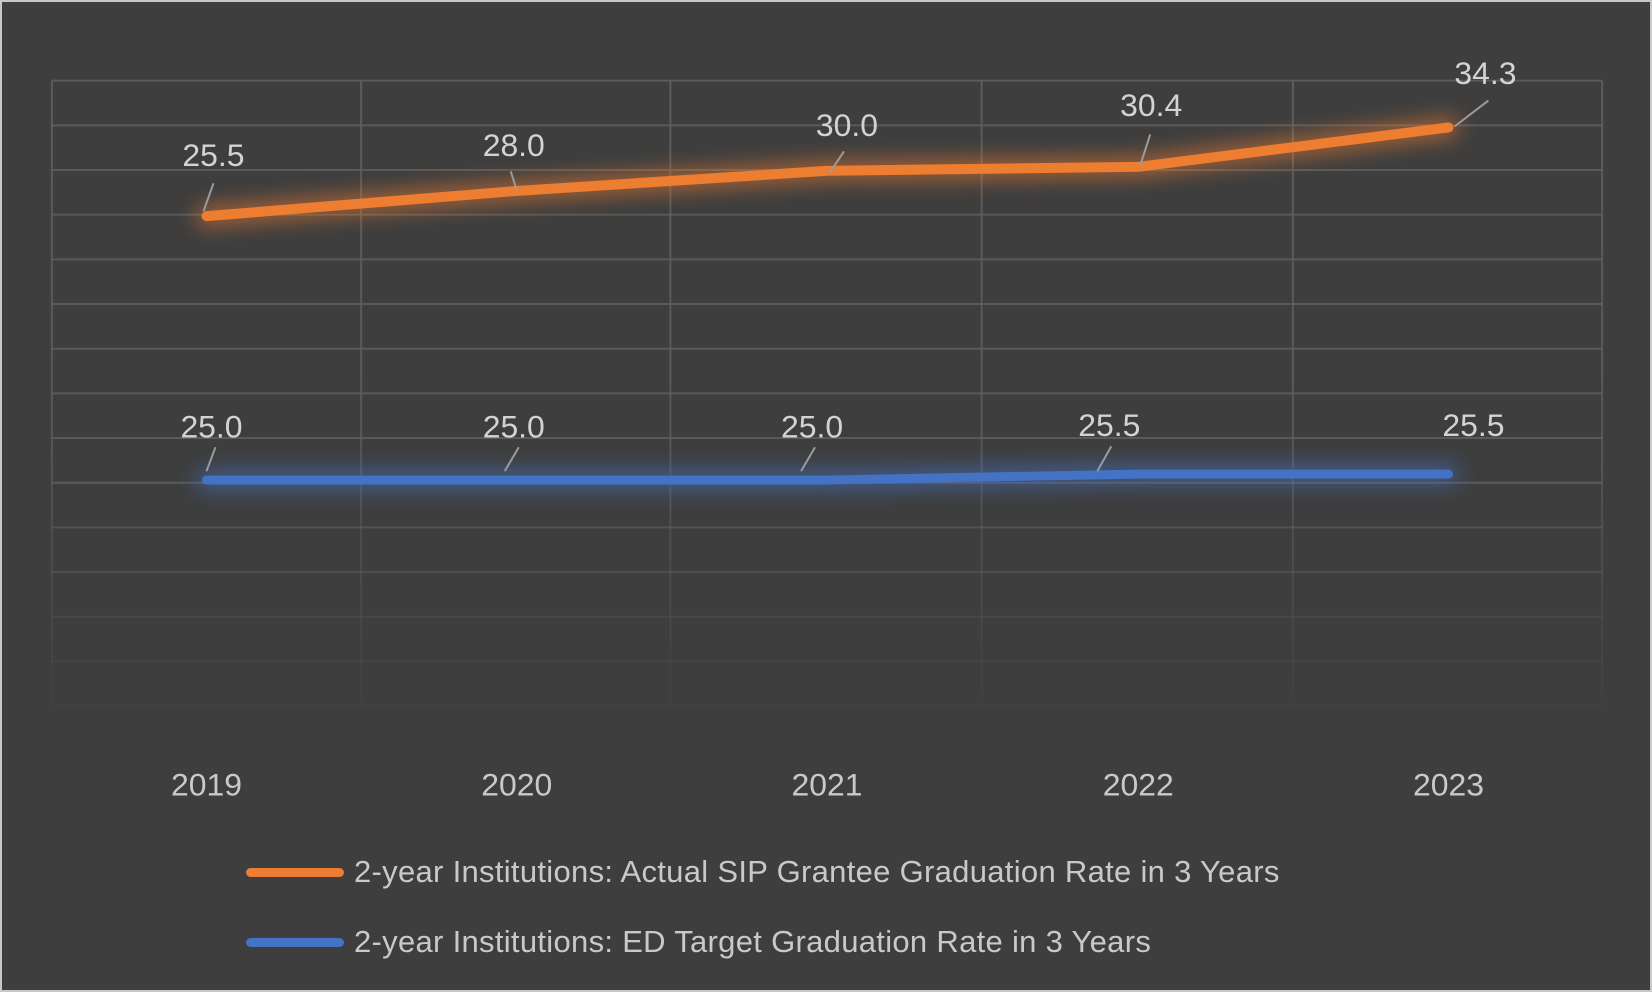  What do you see at coordinates (812, 427) in the screenshot?
I see `data-label-target-2: 25.0` at bounding box center [812, 427].